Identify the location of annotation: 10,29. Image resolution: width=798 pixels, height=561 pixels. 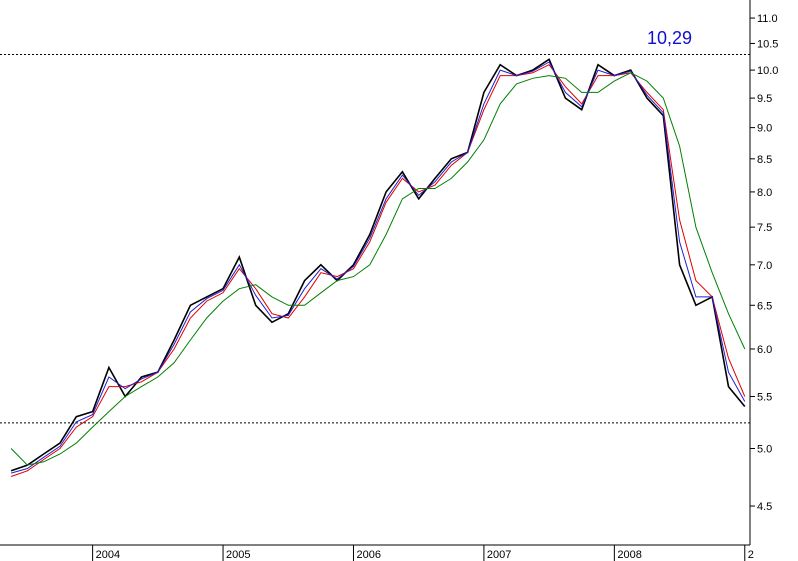
(669, 38).